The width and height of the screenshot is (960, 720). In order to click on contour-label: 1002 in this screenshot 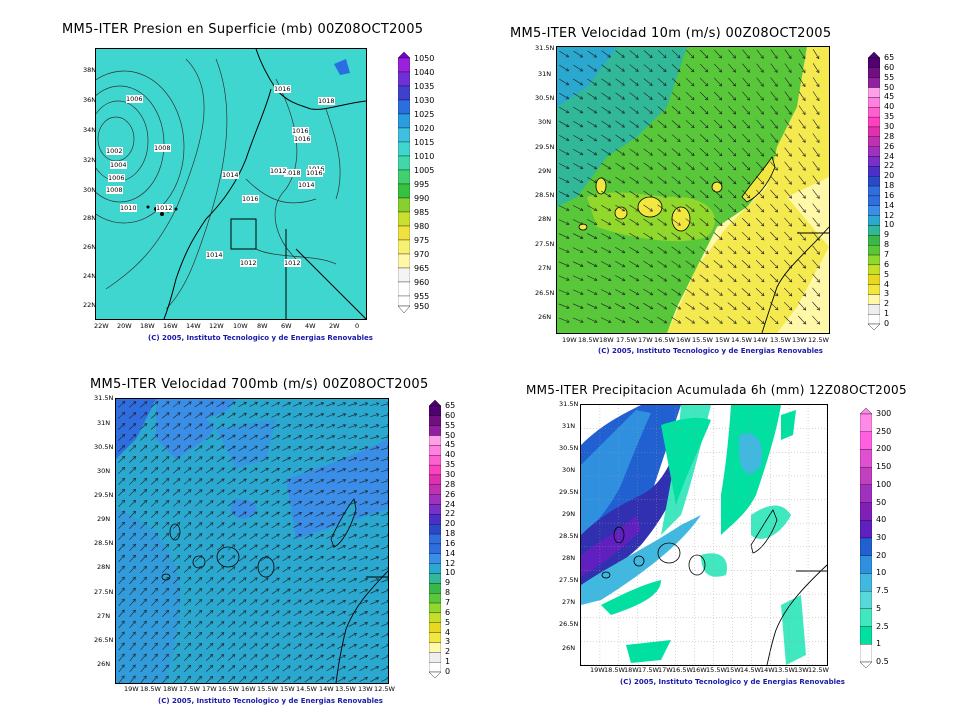, I will do `click(114, 151)`.